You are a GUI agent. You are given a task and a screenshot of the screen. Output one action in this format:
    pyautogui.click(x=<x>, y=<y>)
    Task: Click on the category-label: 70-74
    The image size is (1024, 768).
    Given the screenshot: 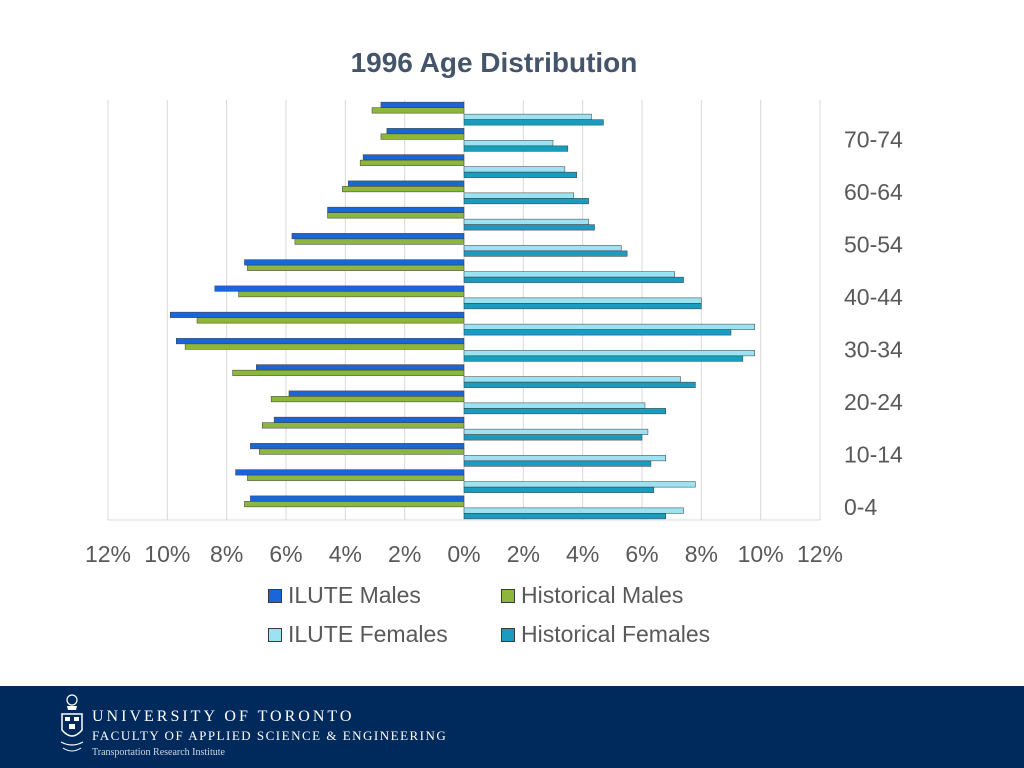 What is the action you would take?
    pyautogui.click(x=873, y=139)
    